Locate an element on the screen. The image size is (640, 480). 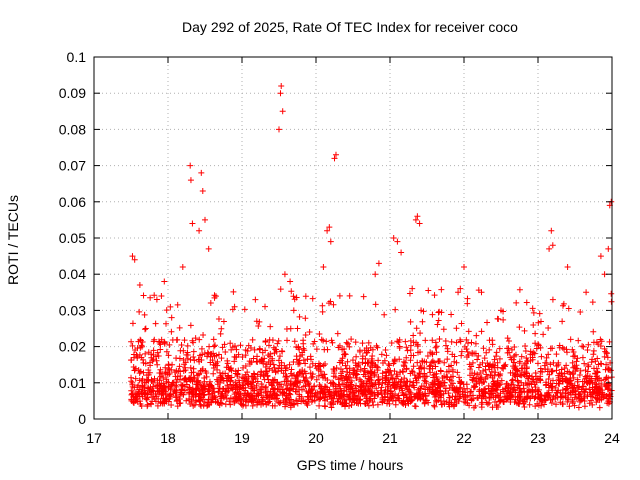
y-tick-label: 0.07 is located at coordinates (72, 166).